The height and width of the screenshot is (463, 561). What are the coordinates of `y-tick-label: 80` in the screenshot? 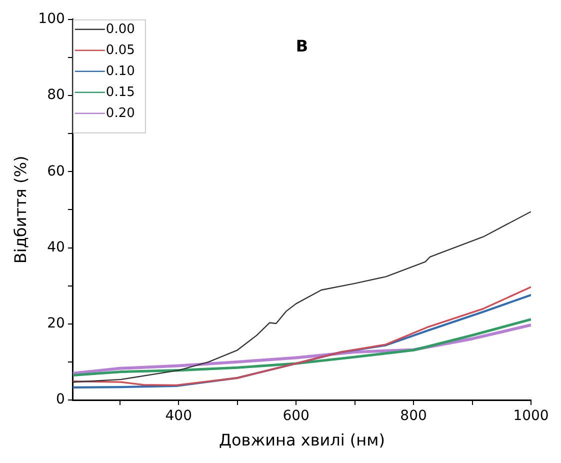 It's located at (56, 95).